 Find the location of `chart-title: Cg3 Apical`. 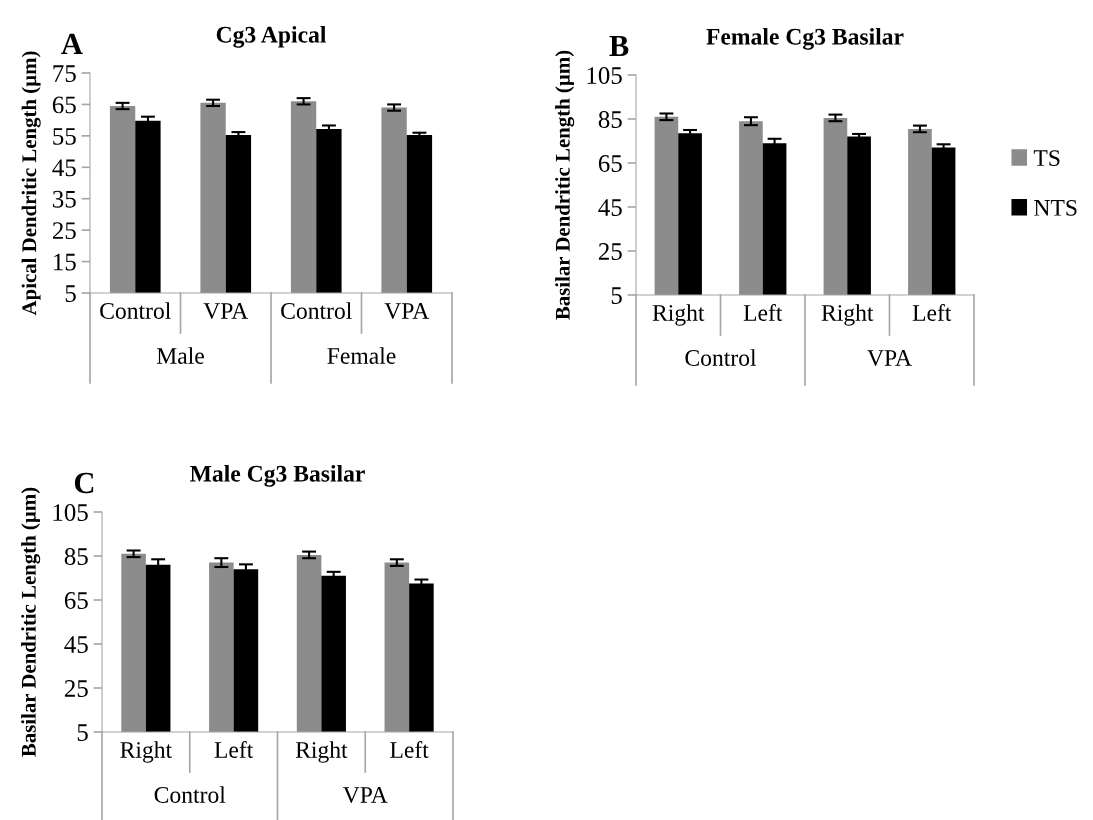

chart-title: Cg3 Apical is located at coordinates (271, 37).